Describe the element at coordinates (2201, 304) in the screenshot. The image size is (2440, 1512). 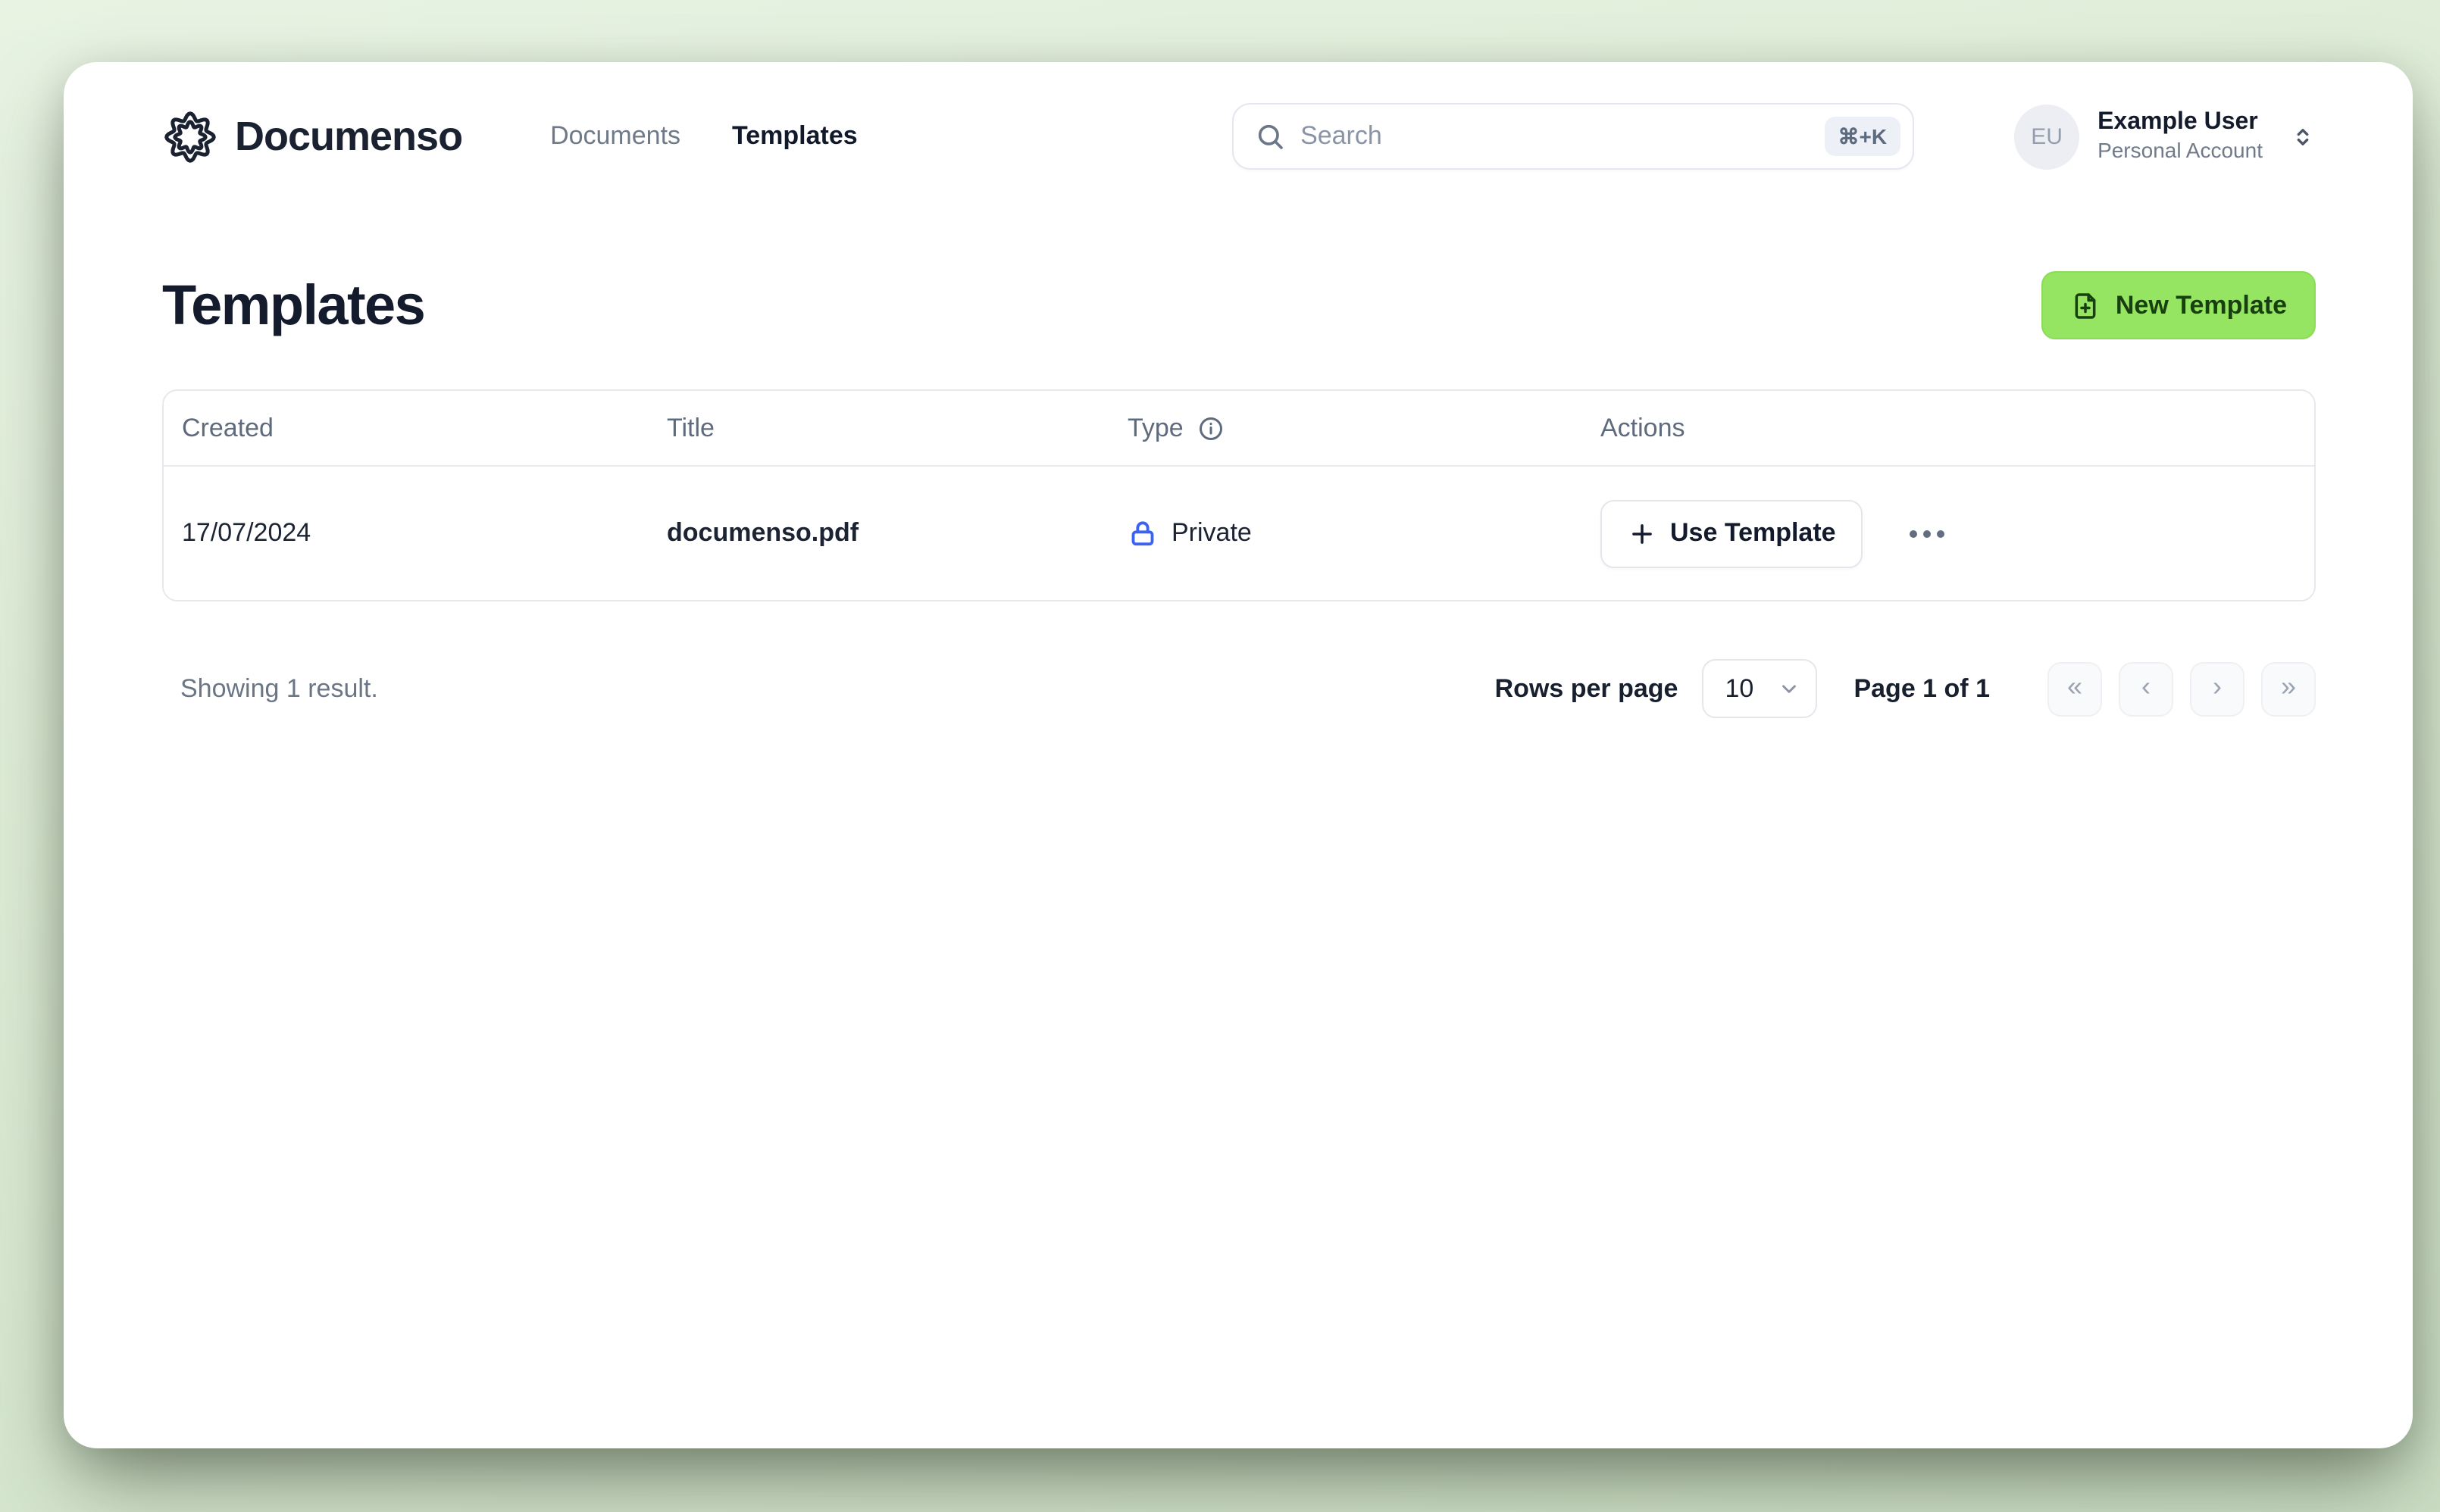
I see `new-template-label: New Template` at that location.